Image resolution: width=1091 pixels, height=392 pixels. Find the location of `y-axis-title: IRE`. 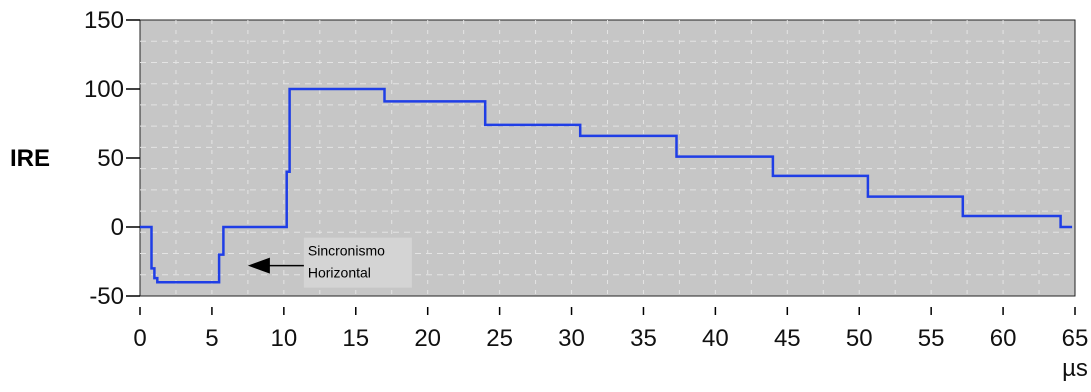

y-axis-title: IRE is located at coordinates (30, 158).